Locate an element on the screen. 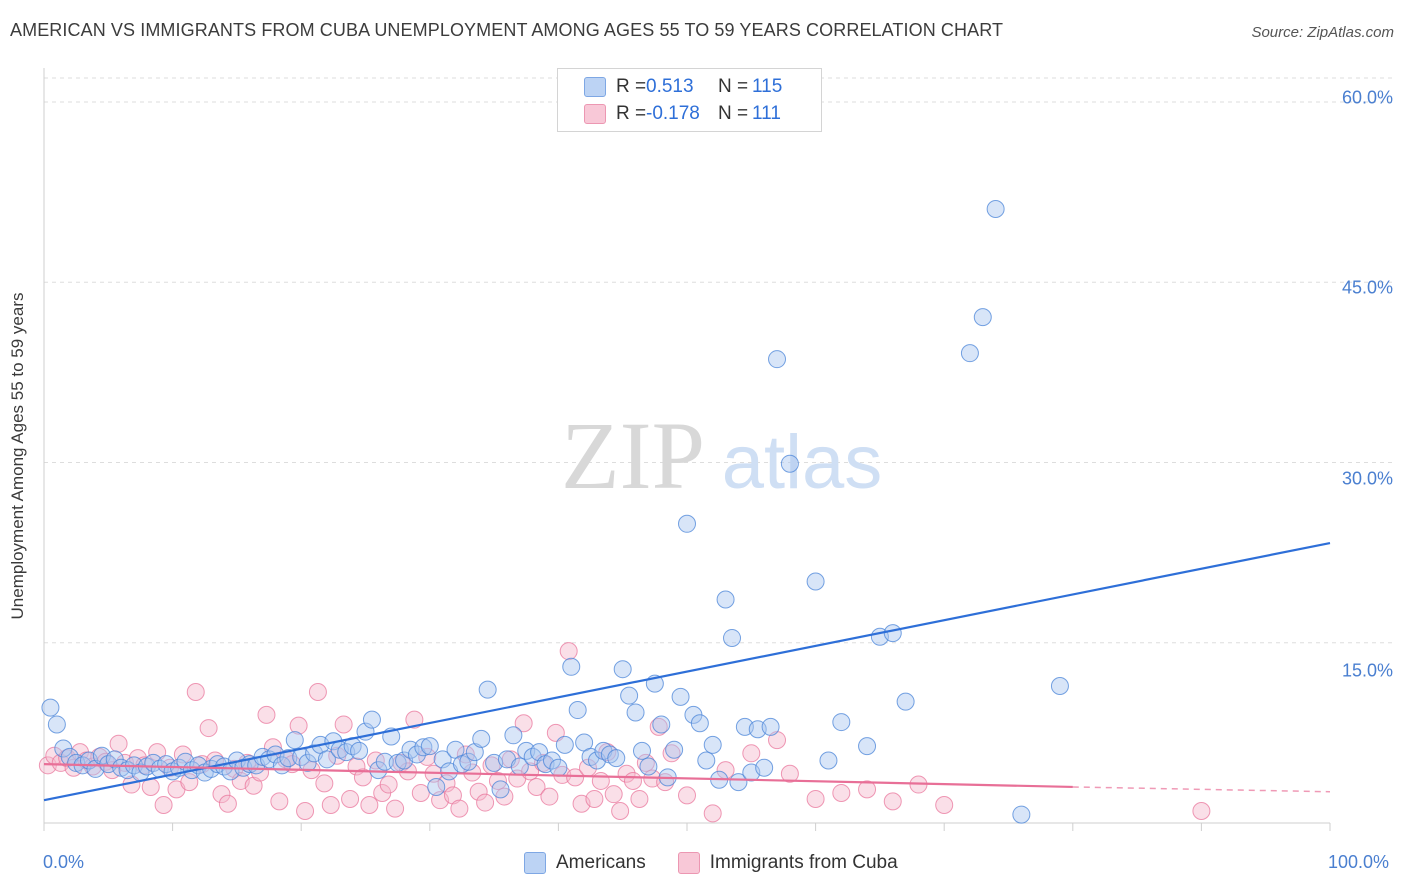 Image resolution: width=1406 pixels, height=892 pixels. watermark-zip: ZIP is located at coordinates (633, 455).